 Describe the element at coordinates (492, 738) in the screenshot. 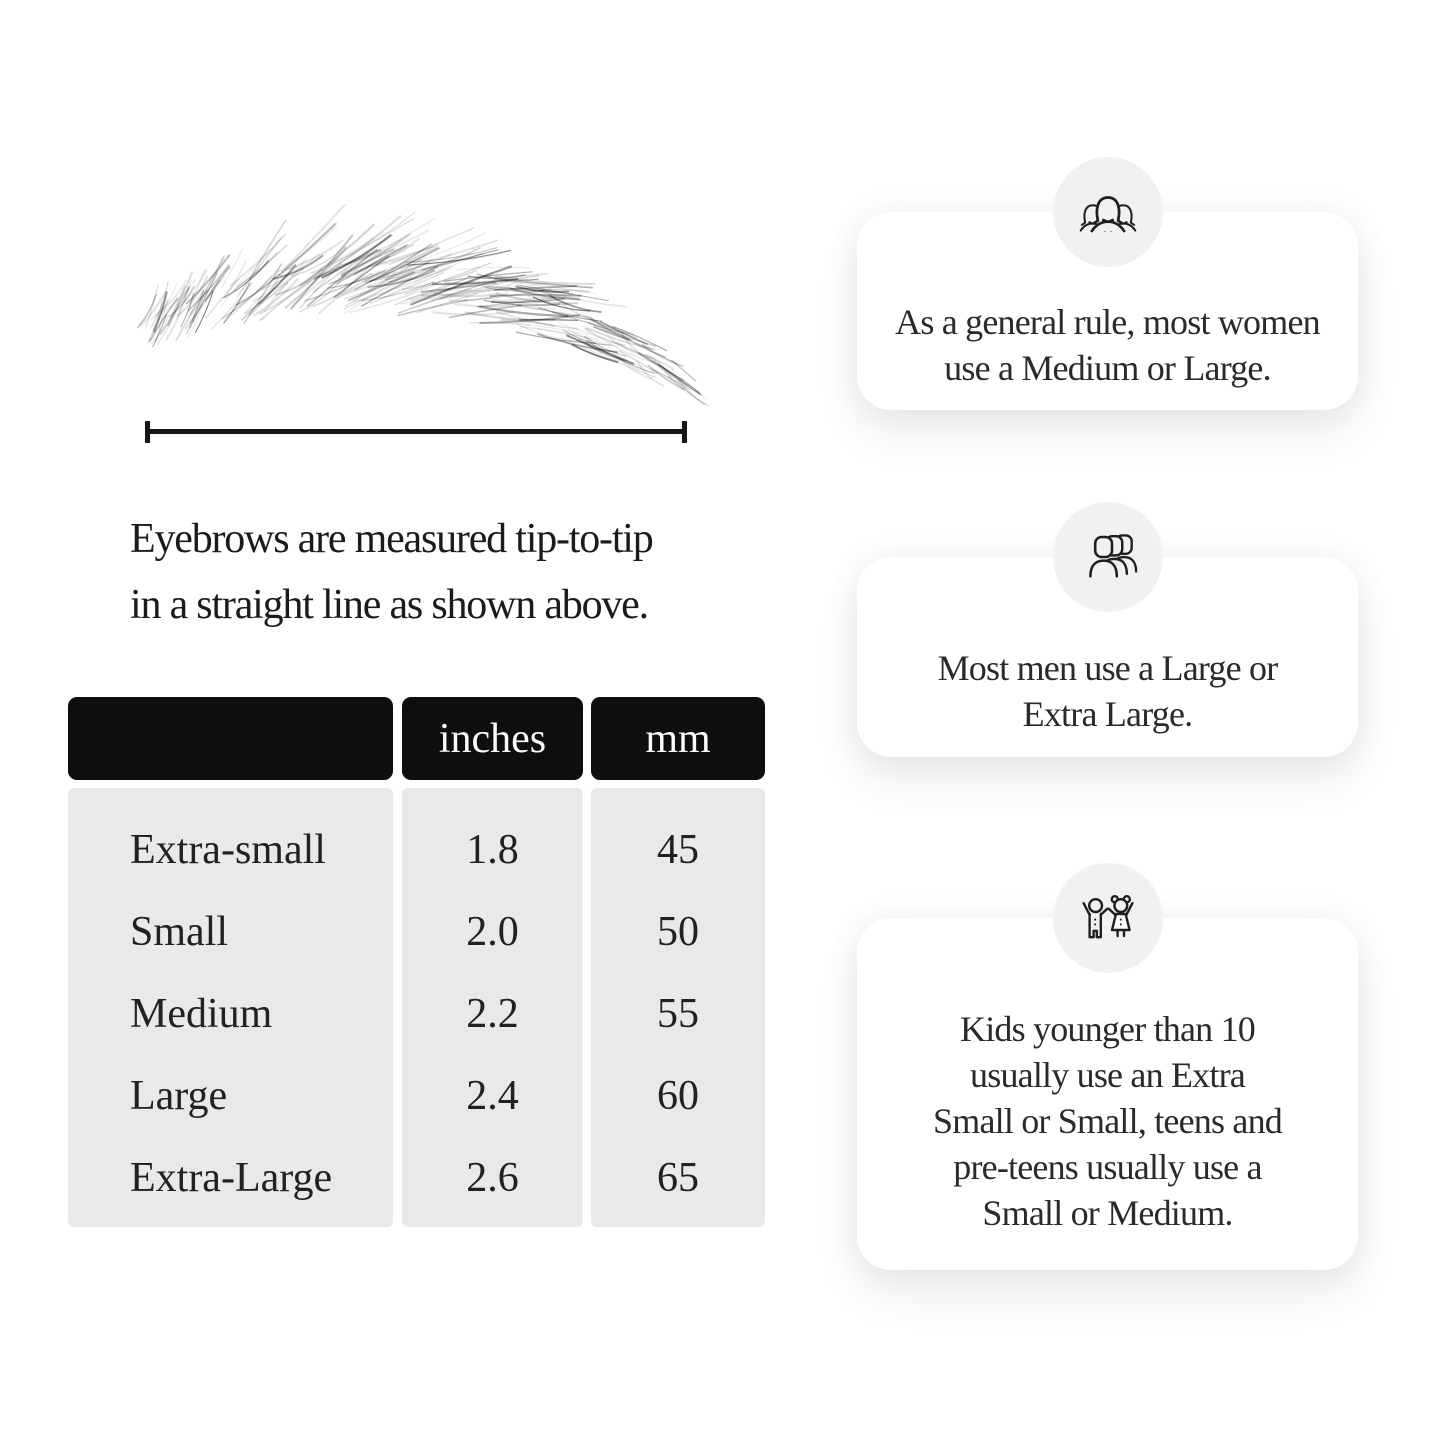

I see `table-header-inches: inches` at that location.